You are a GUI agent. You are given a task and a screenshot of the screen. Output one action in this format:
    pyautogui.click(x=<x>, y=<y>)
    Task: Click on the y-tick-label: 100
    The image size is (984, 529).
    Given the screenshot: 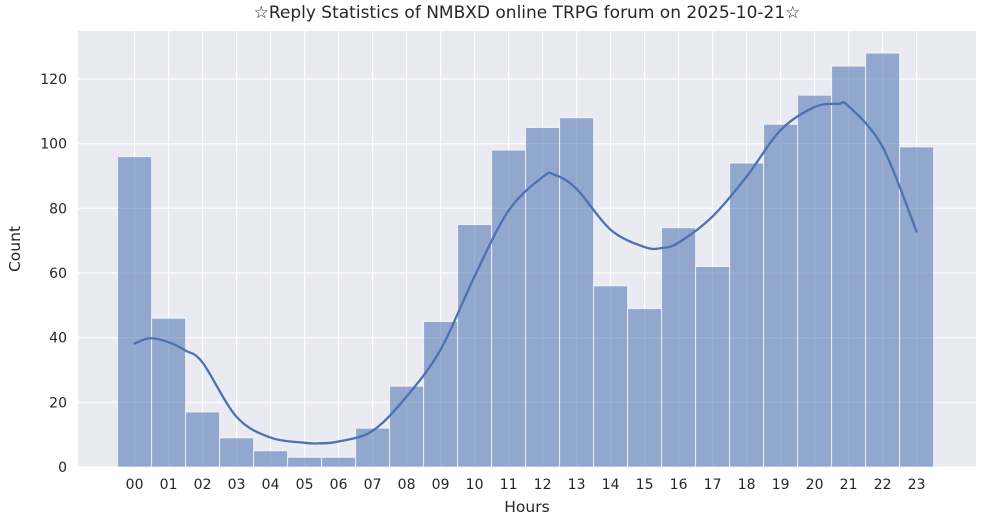 What is the action you would take?
    pyautogui.click(x=53, y=145)
    